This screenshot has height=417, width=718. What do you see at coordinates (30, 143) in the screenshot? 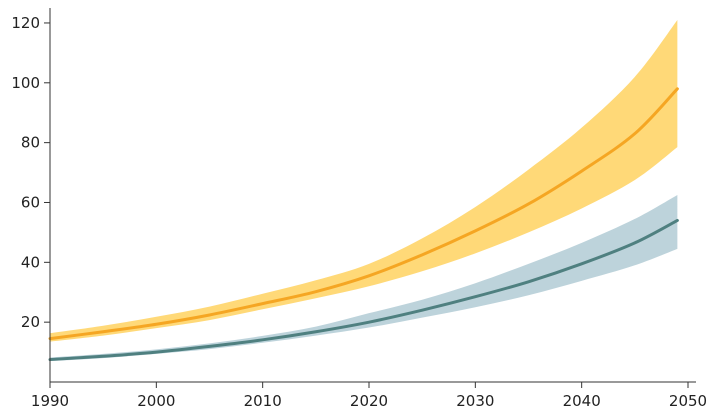
I see `y-tick-label: 80` at bounding box center [30, 143].